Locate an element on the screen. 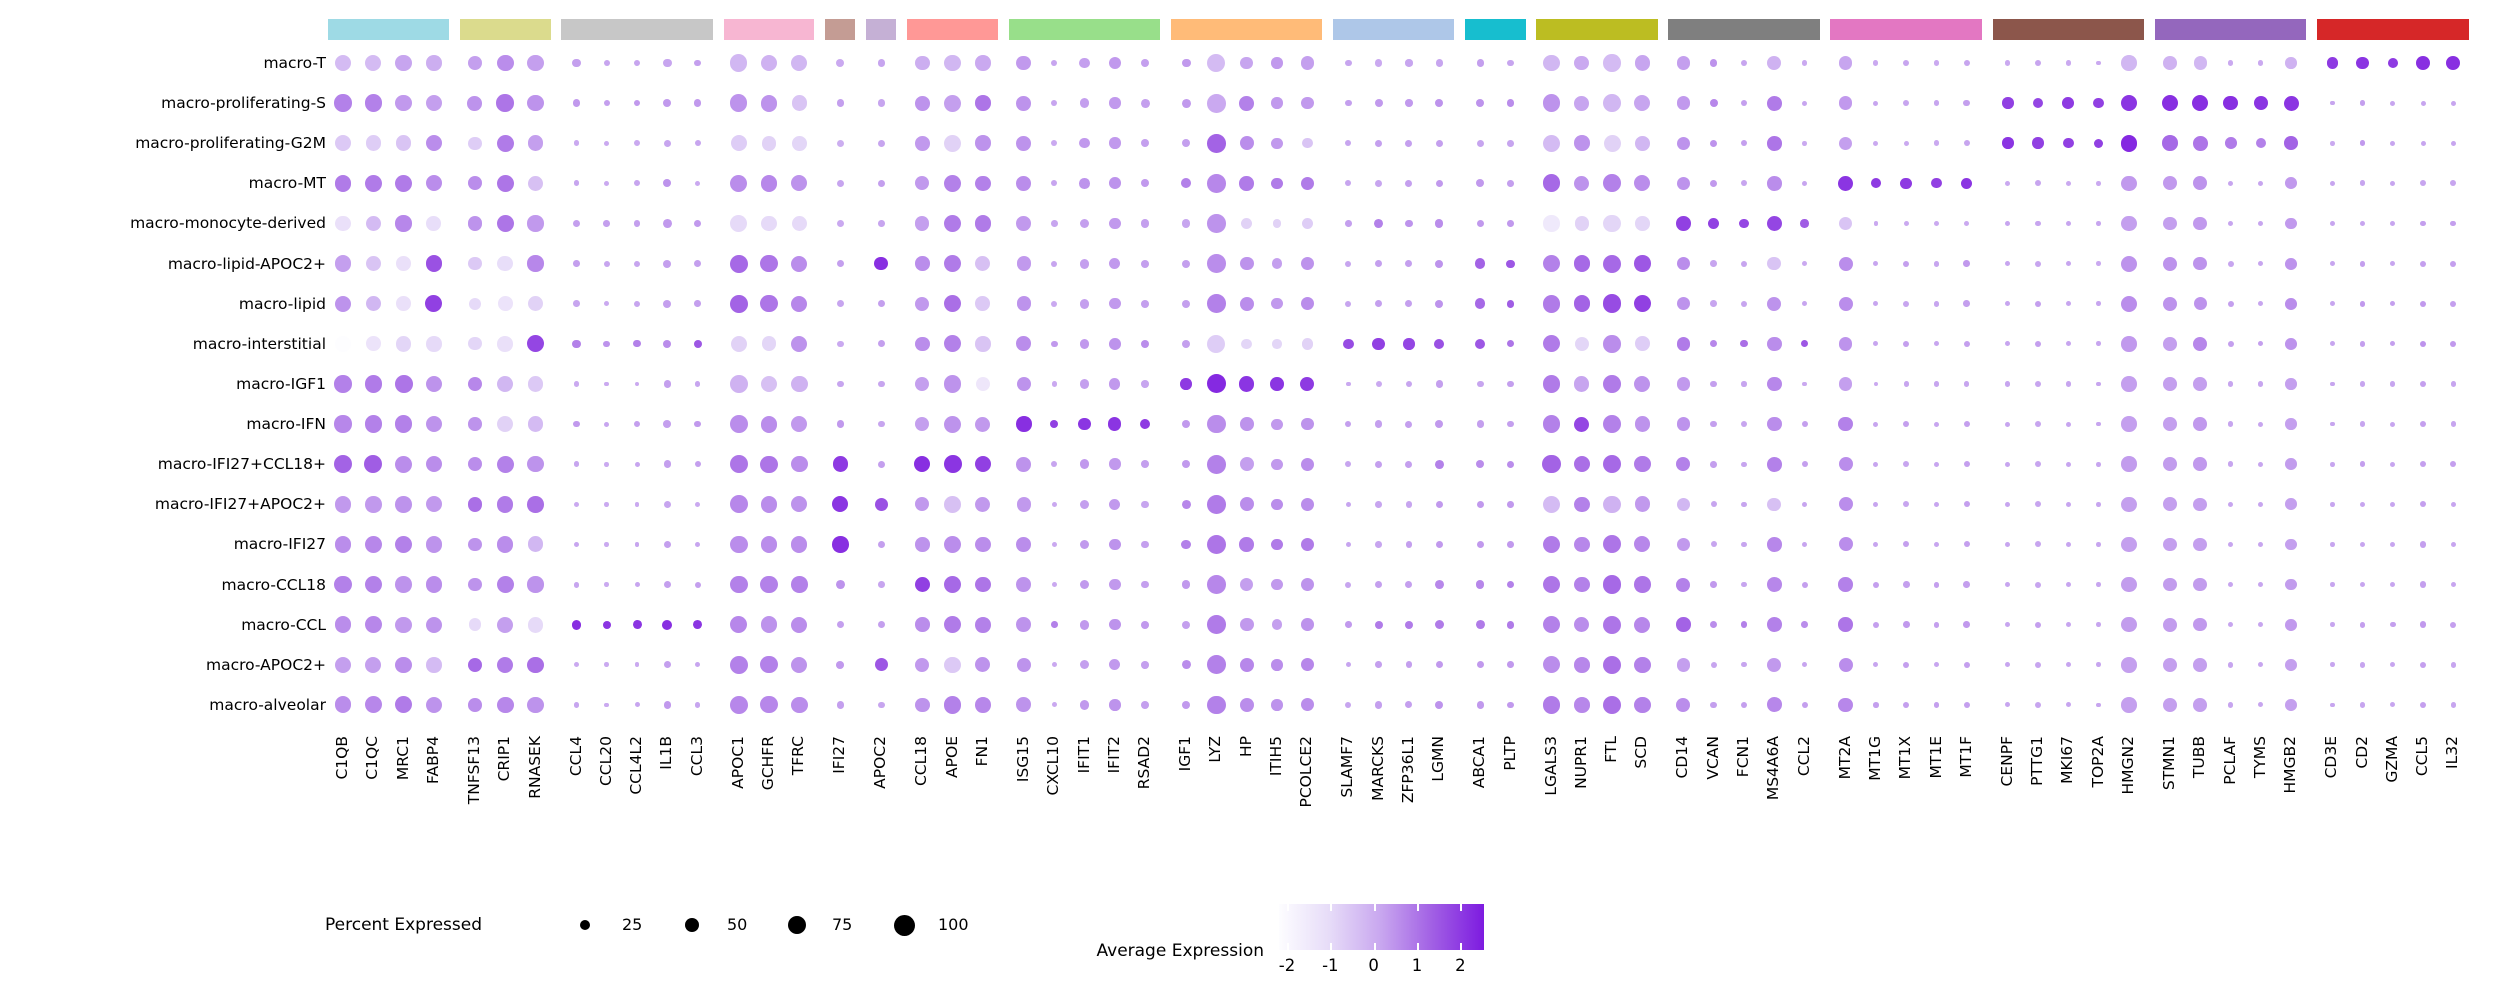 The image size is (2496, 998). x-tick-label: TUBB is located at coordinates (2199, 757).